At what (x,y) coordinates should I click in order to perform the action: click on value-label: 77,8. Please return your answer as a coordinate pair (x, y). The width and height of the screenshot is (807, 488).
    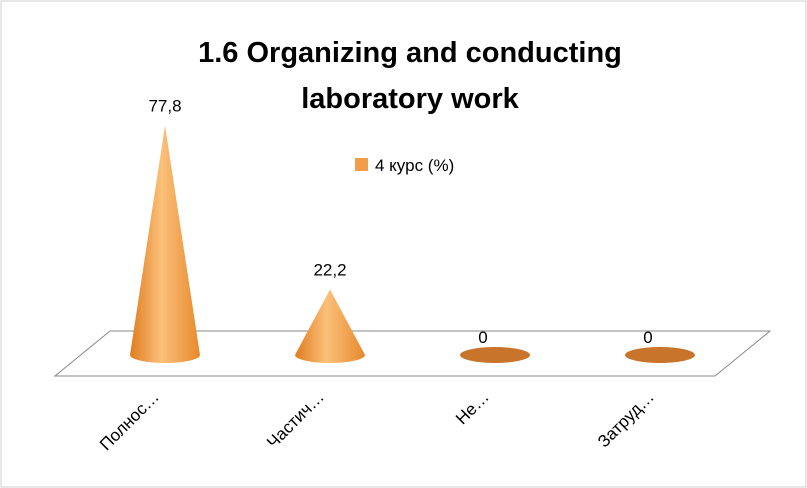
    Looking at the image, I should click on (164, 105).